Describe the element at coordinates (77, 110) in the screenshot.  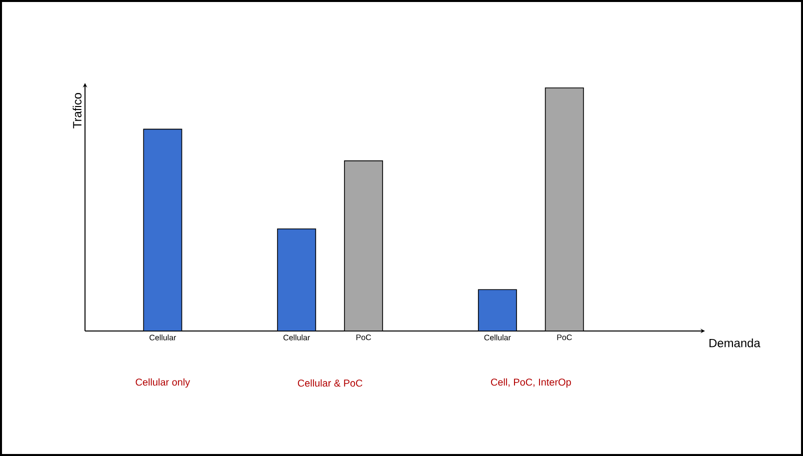
I see `y-axis-title: Trafico` at that location.